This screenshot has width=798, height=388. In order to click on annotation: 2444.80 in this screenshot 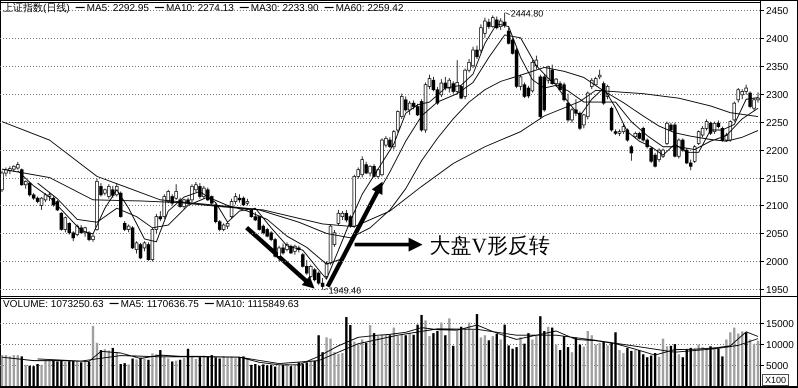, I will do `click(527, 13)`.